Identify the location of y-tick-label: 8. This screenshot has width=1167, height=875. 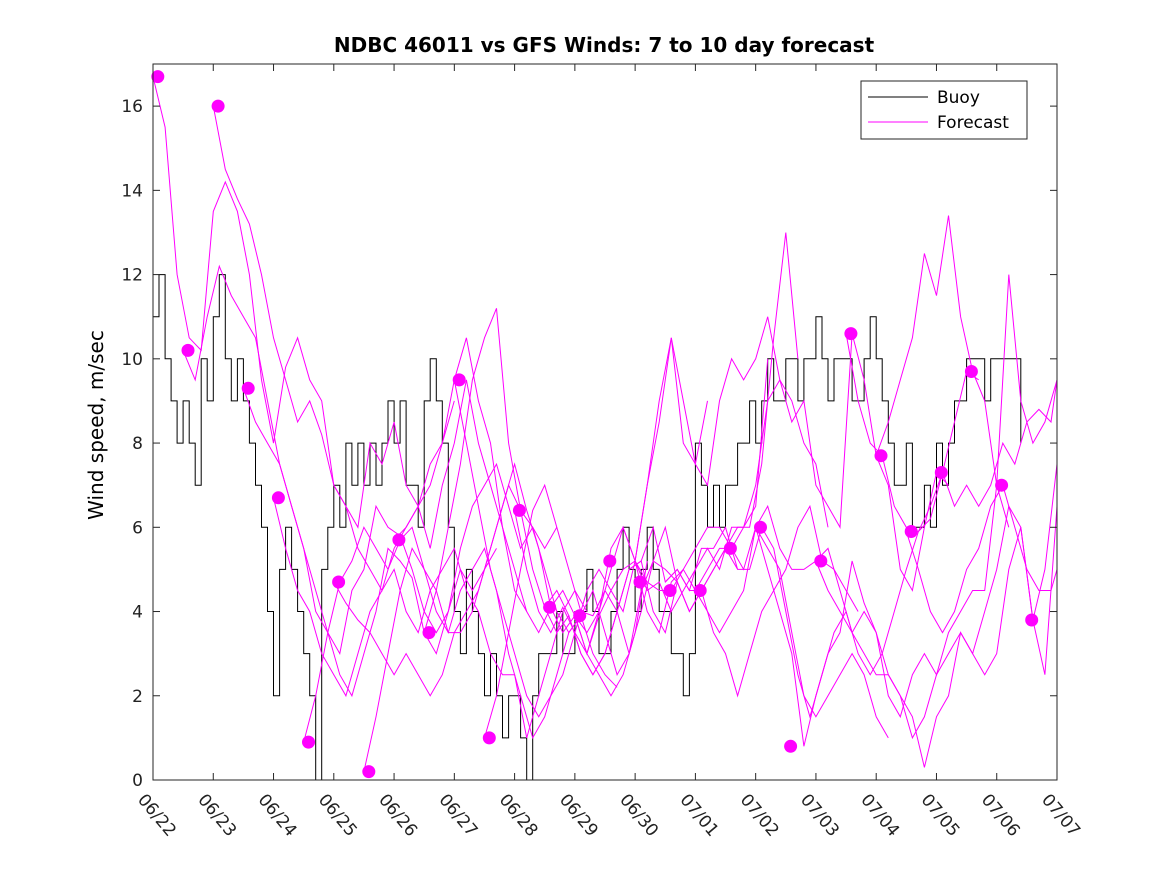
(137, 444).